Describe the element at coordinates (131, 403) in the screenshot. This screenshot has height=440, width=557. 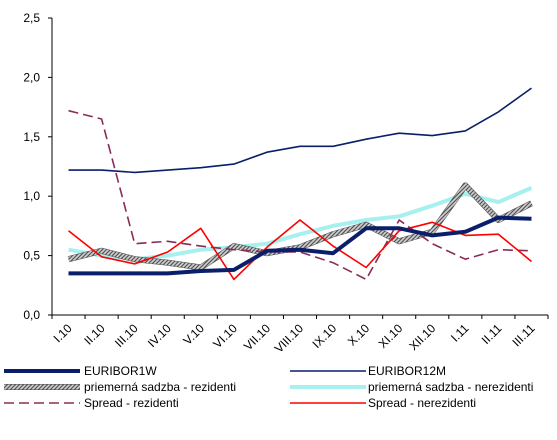
I see `legend-label-spread-rezidenti: Spread - rezidenti` at that location.